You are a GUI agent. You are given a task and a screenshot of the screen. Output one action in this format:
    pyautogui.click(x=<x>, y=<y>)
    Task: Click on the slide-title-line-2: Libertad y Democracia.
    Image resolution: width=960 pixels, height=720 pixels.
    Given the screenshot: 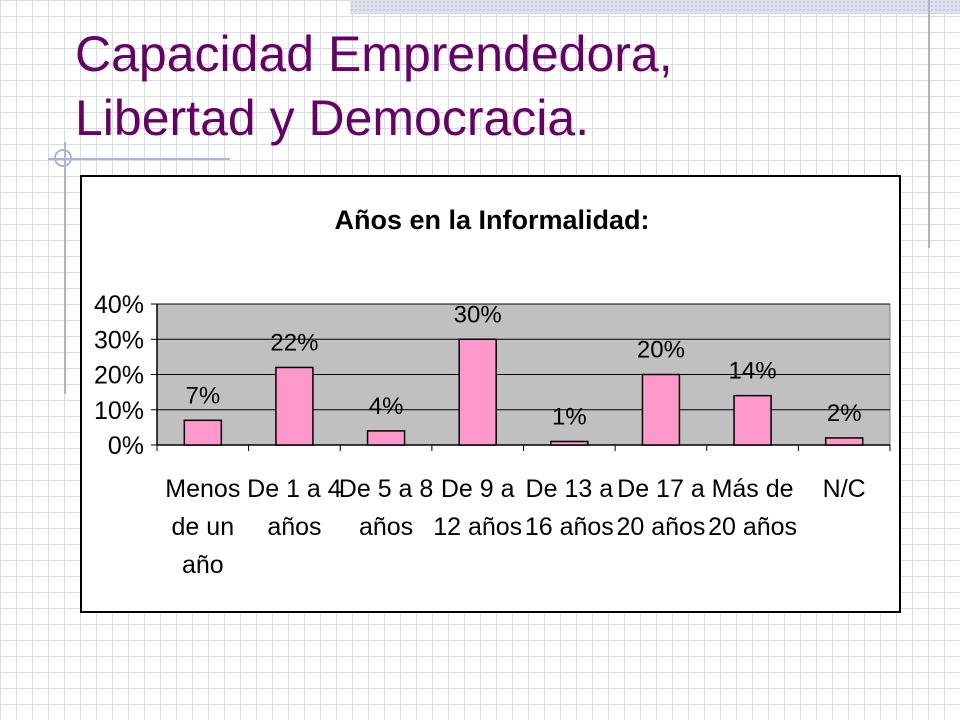 What is the action you would take?
    pyautogui.click(x=332, y=118)
    